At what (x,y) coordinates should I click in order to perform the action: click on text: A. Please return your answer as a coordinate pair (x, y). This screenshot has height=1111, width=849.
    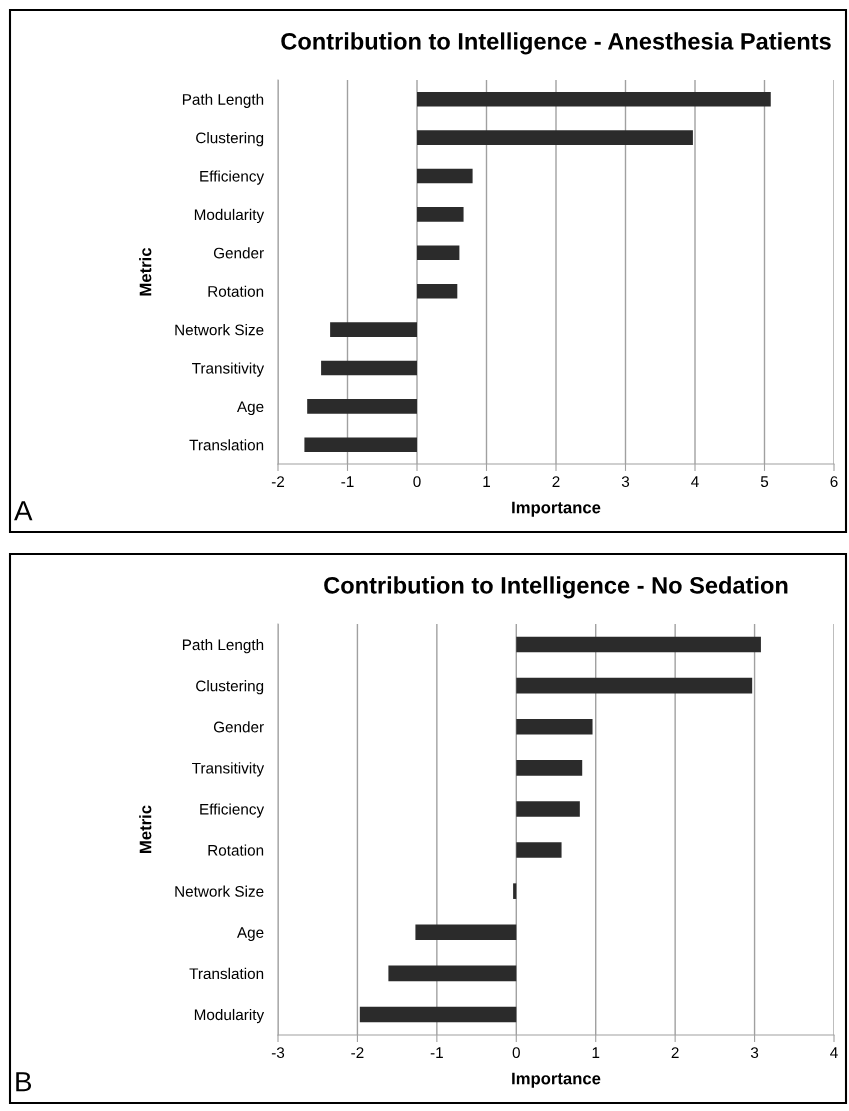
    Looking at the image, I should click on (23, 511).